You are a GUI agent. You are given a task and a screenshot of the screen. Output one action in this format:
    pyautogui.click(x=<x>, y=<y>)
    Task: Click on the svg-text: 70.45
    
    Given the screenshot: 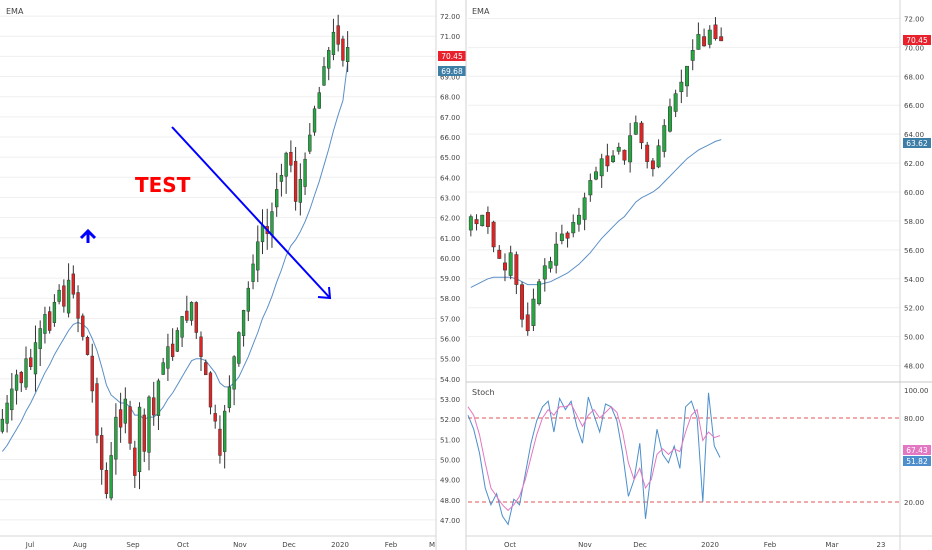 What is the action you would take?
    pyautogui.click(x=917, y=40)
    